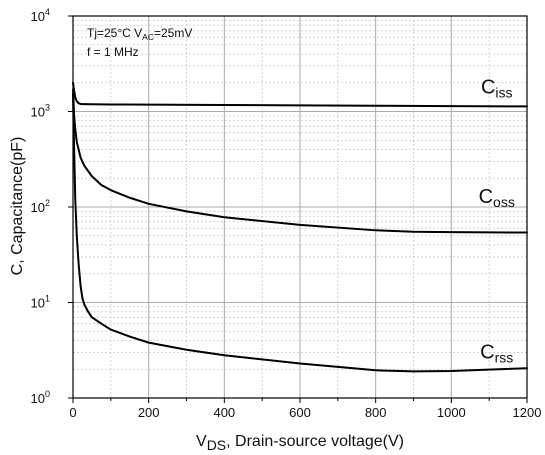 The image size is (545, 455). Describe the element at coordinates (72, 412) in the screenshot. I see `x-tick-label: 0` at that location.